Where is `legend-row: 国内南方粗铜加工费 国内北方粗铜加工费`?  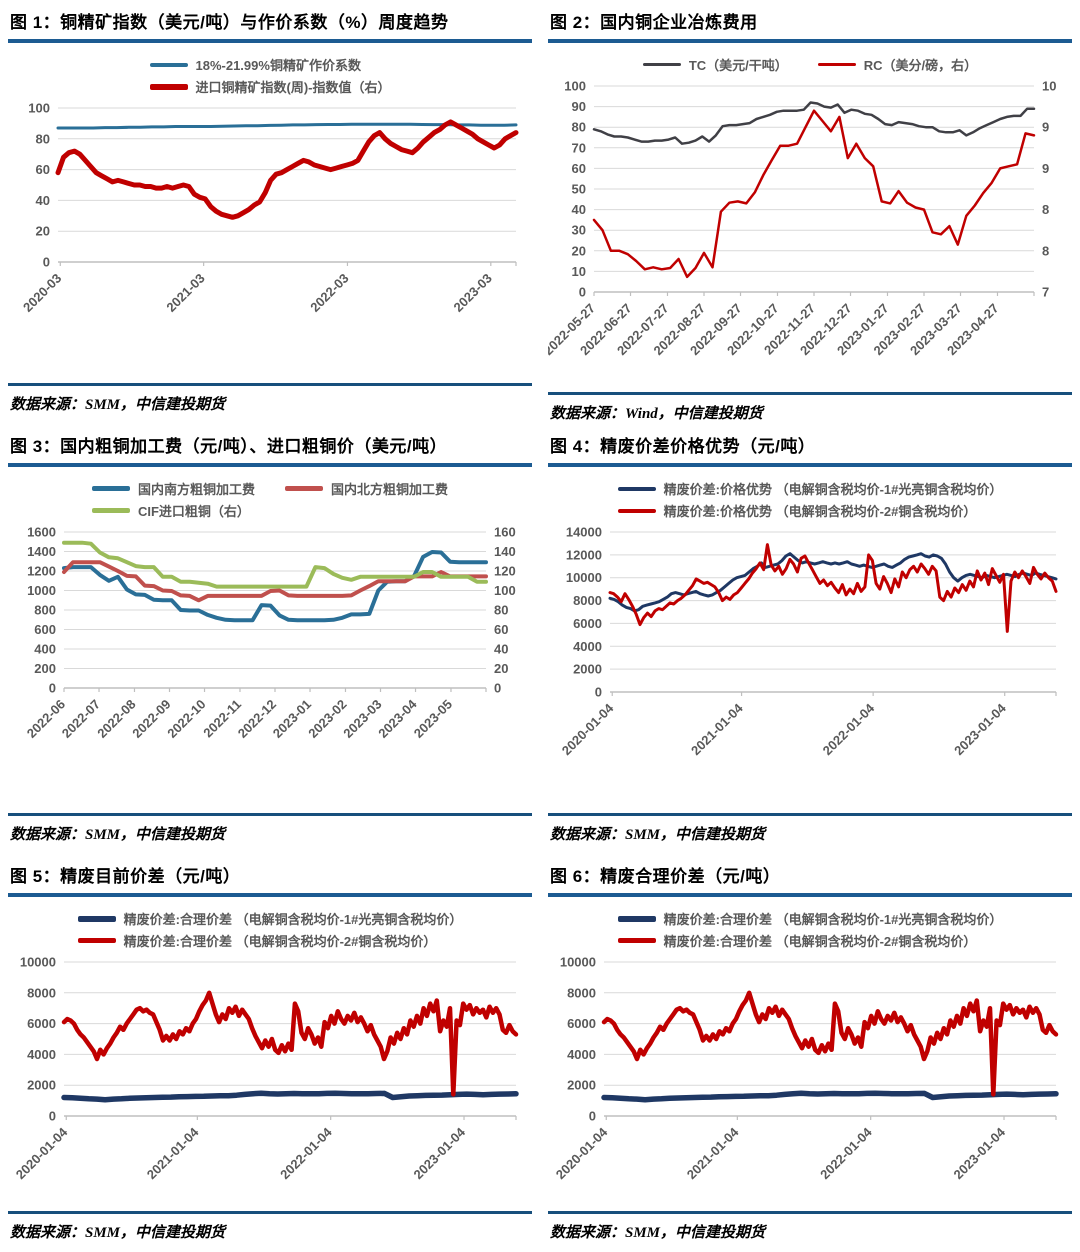
legend-row: 国内南方粗铜加工费 国内北方粗铜加工费 is located at coordinates (269, 488).